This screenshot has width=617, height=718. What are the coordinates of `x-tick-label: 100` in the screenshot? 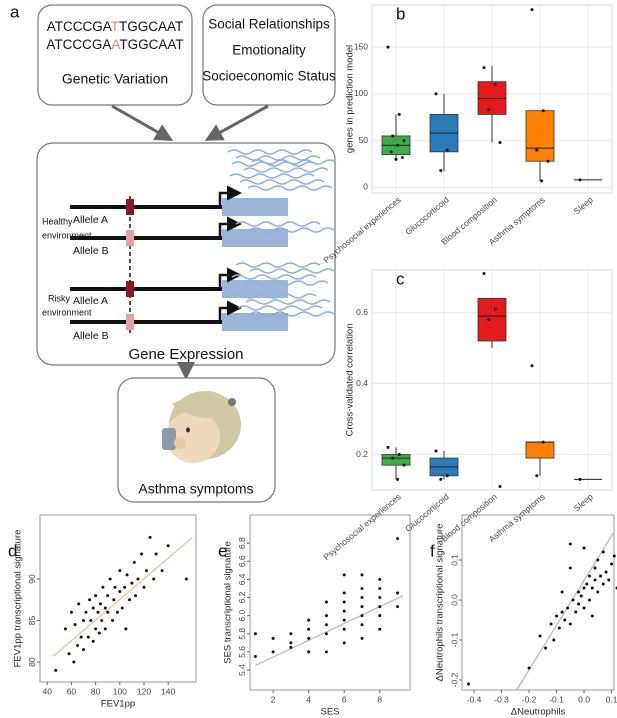 It's located at (120, 691).